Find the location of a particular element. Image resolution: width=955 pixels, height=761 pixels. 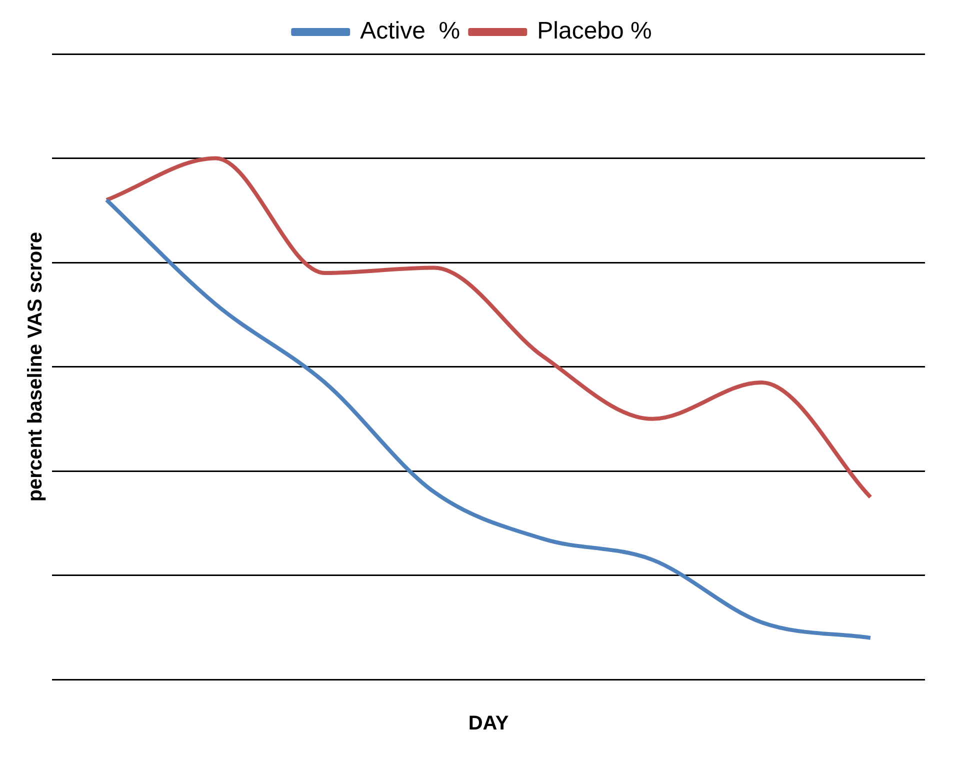

legend-label: Active % is located at coordinates (410, 31).